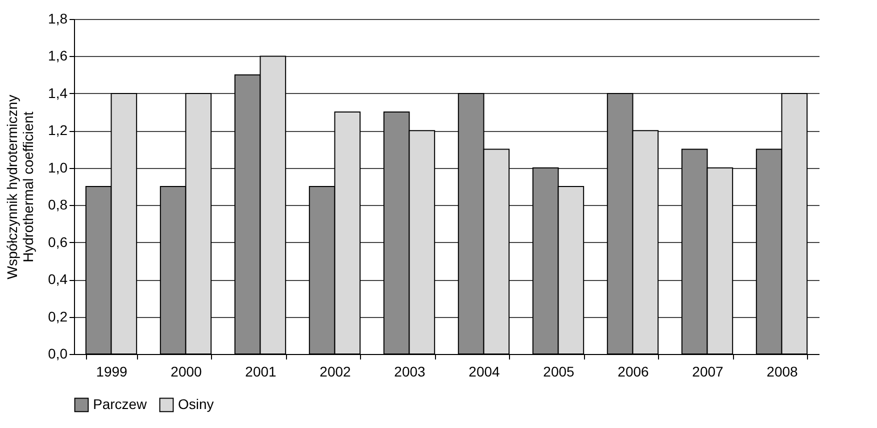 Image resolution: width=877 pixels, height=428 pixels. Describe the element at coordinates (58, 92) in the screenshot. I see `y-tick-label: 1,4` at that location.